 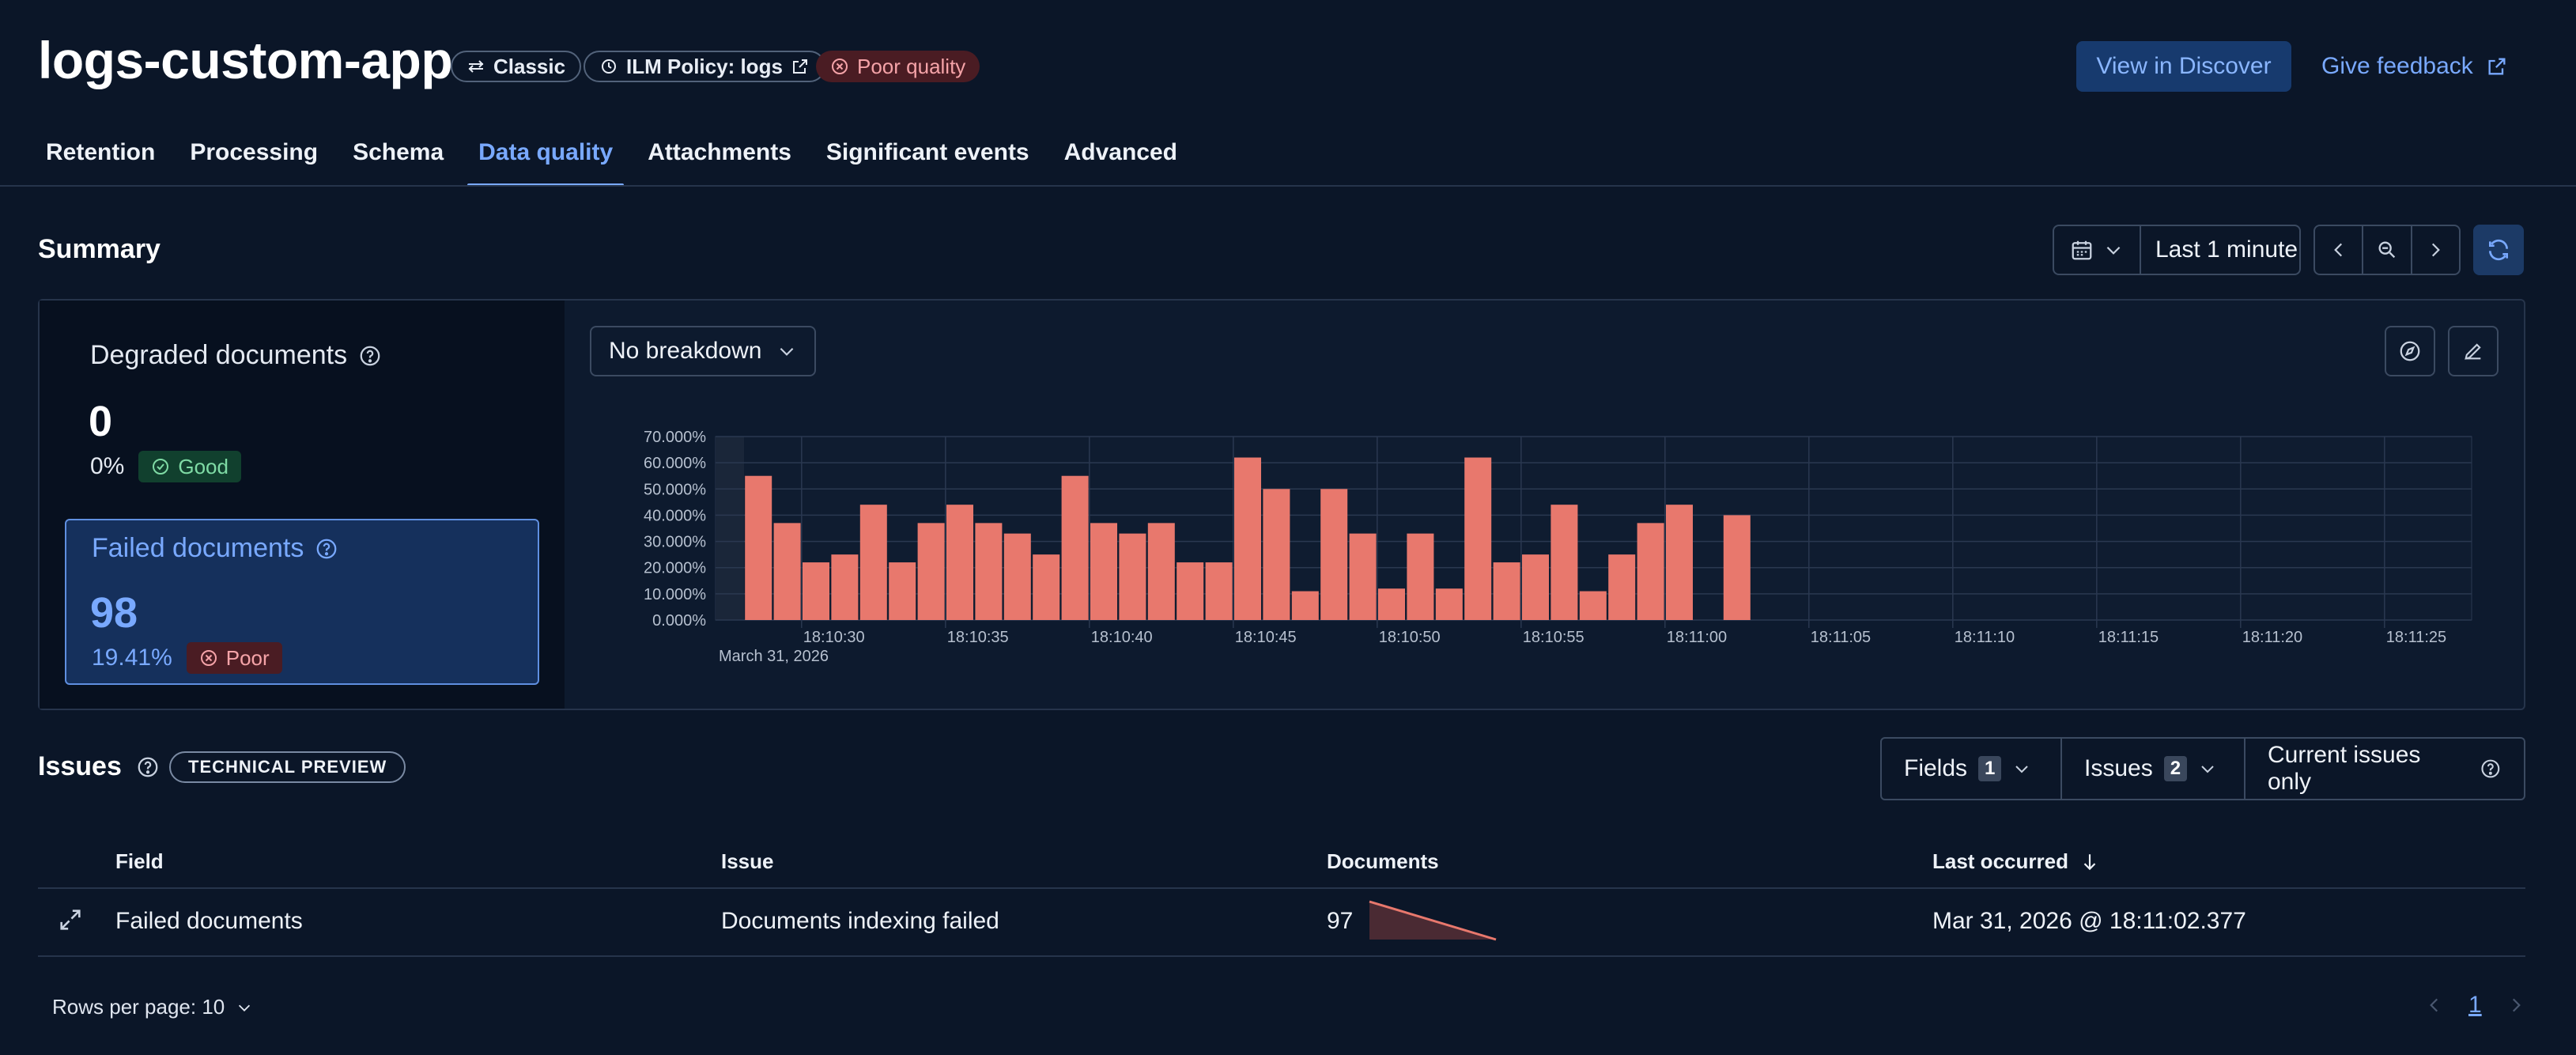 I want to click on y-tick-label: 70.000%, so click(x=675, y=437).